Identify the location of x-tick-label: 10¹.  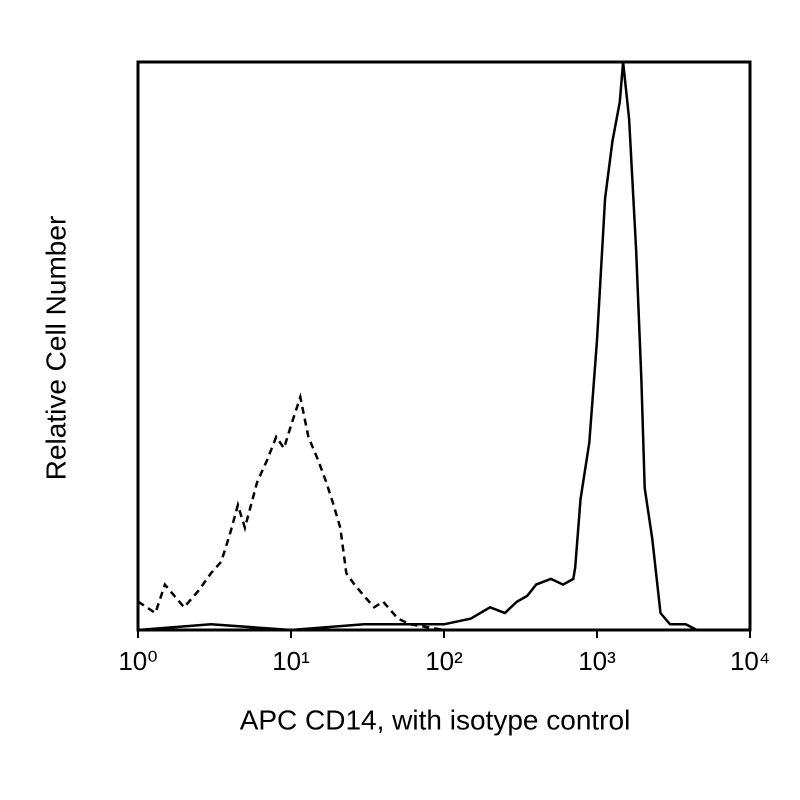
(291, 661).